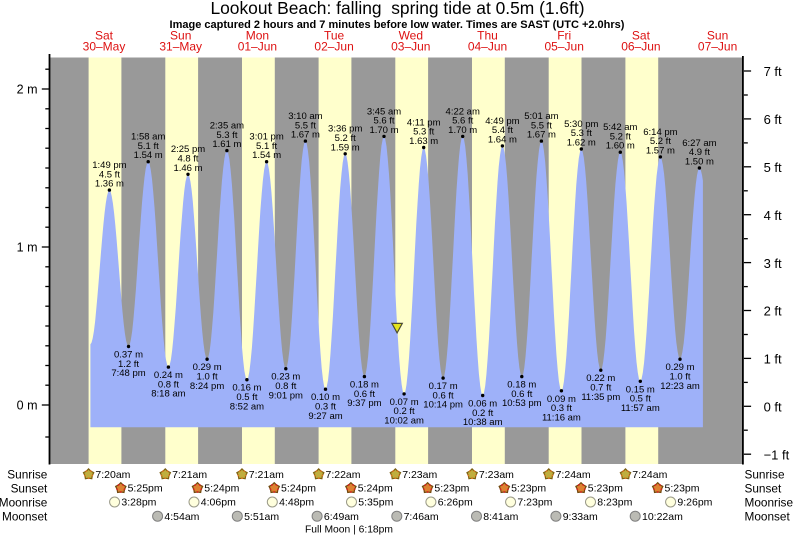 The width and height of the screenshot is (793, 543). Describe the element at coordinates (502, 139) in the screenshot. I see `svg-text: 1.64 m` at that location.